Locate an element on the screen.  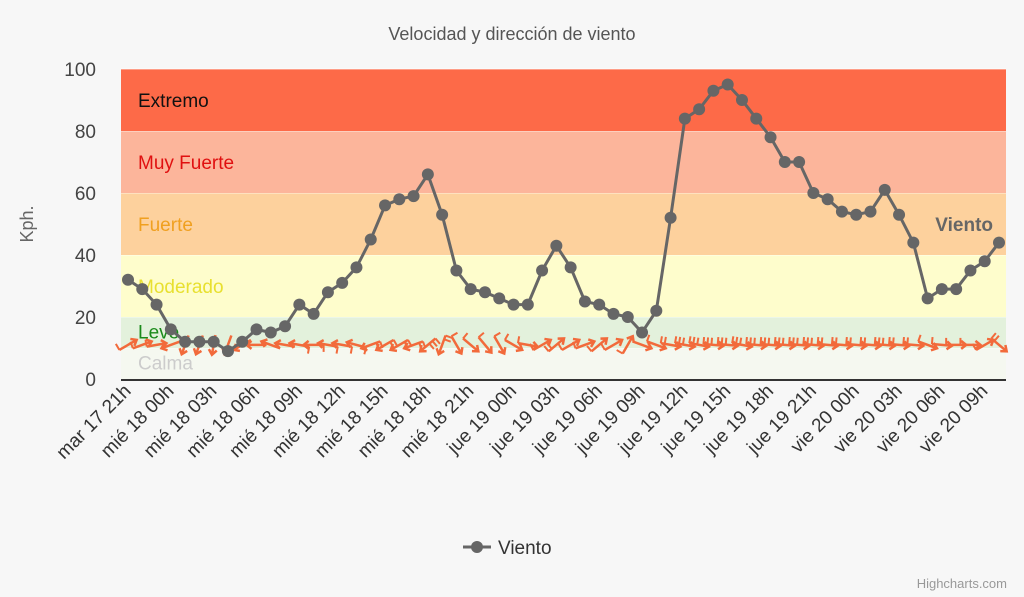
y-tick-label: 60 is located at coordinates (85, 194).